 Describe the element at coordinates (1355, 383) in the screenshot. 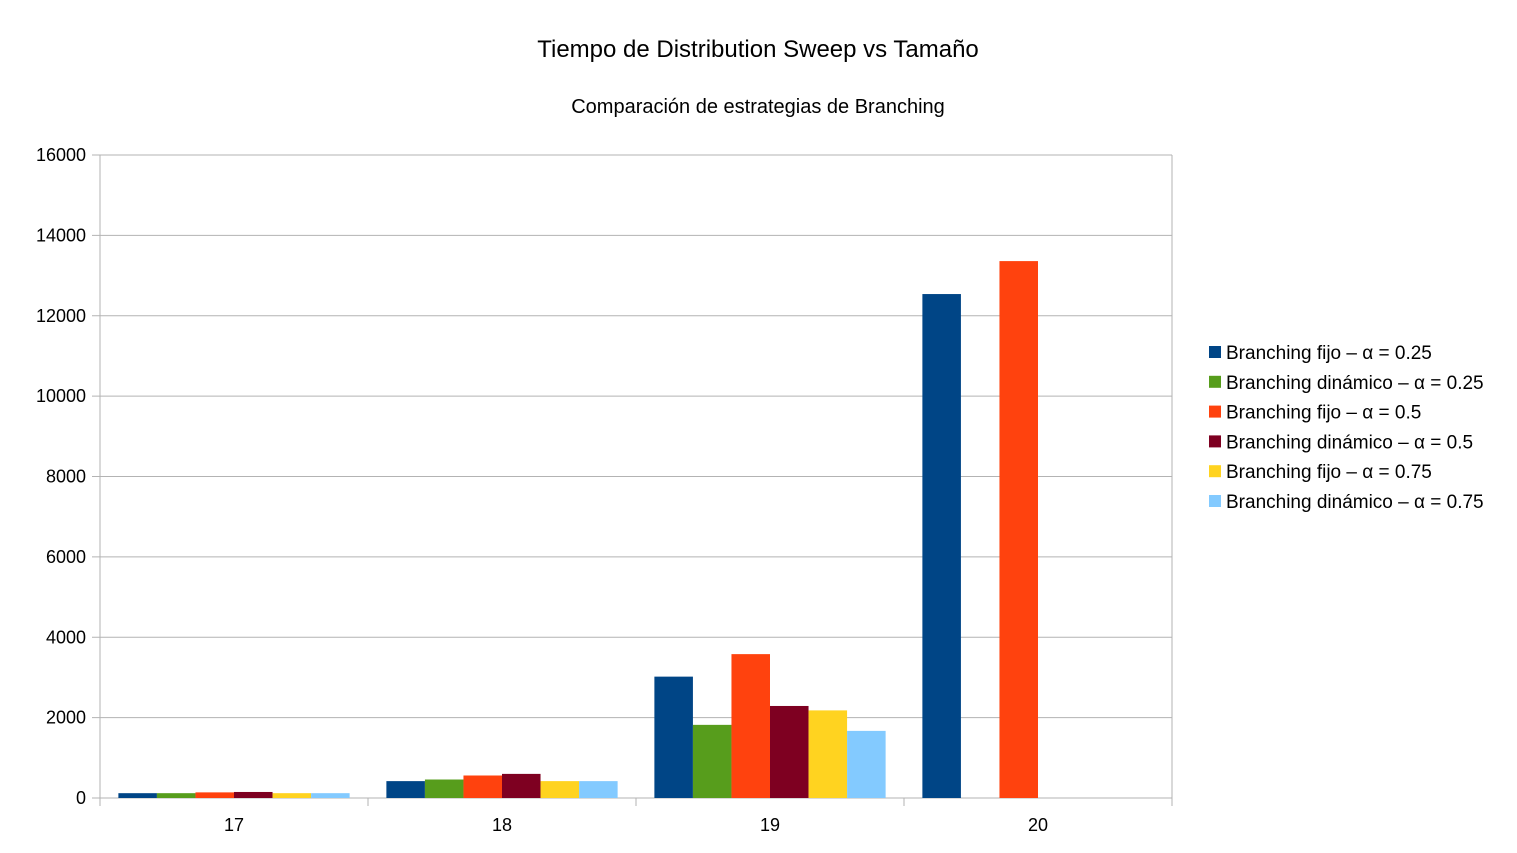

I see `legend-label: Branching dinámico – α = 0.25` at that location.